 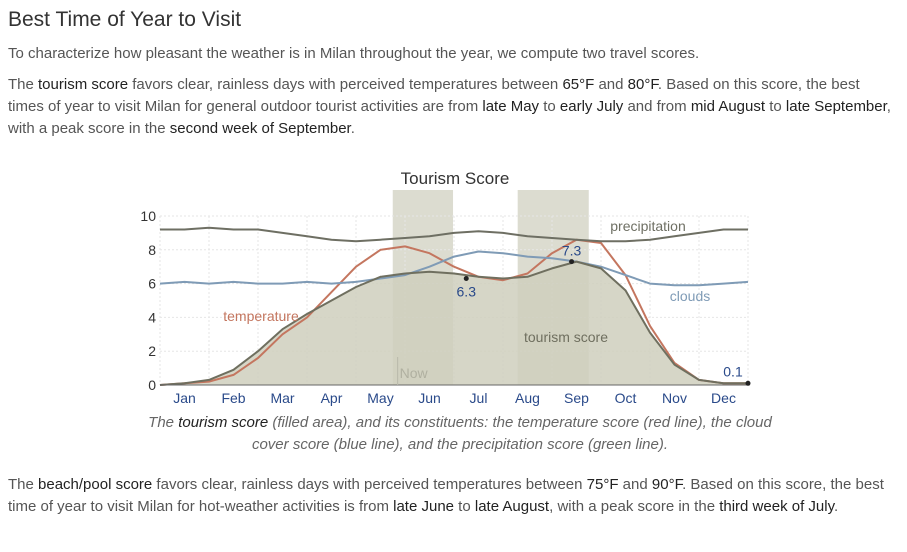 I want to click on series-label-clouds: clouds, so click(x=690, y=296).